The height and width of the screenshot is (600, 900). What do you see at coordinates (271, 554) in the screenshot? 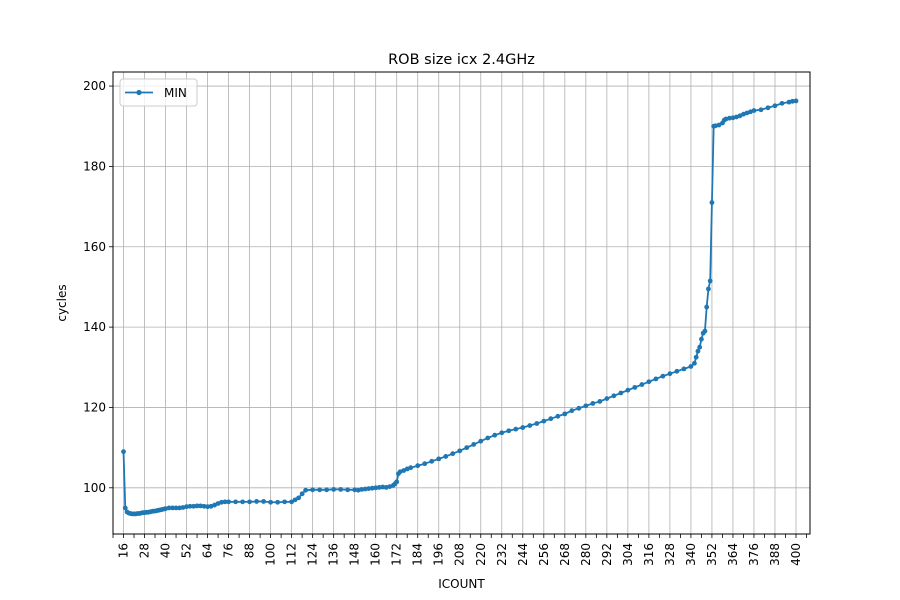
I see `x-tick-label: 100` at bounding box center [271, 554].